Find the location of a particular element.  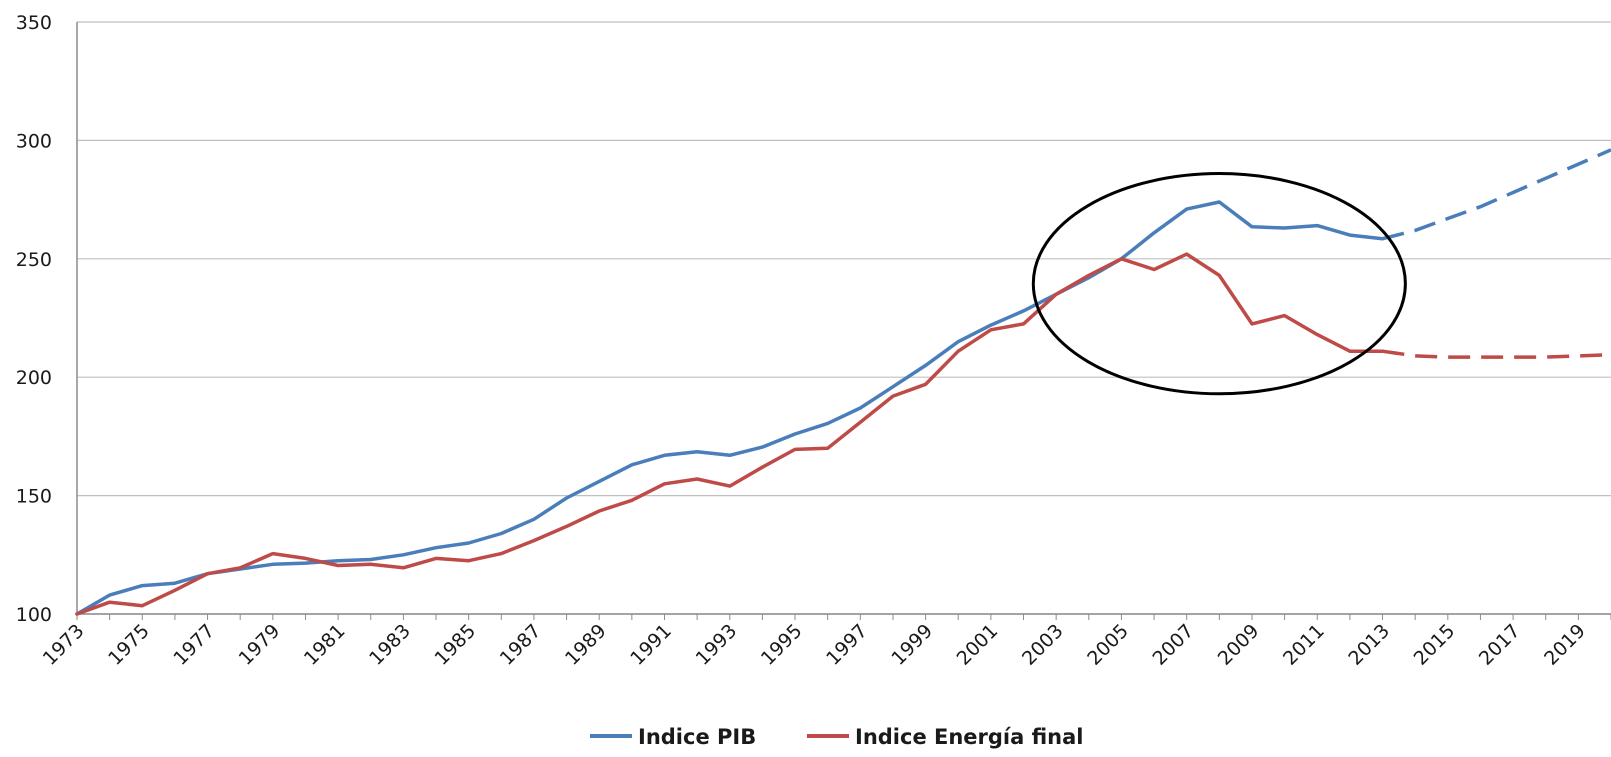

x-tick-label: 1997 is located at coordinates (847, 645).